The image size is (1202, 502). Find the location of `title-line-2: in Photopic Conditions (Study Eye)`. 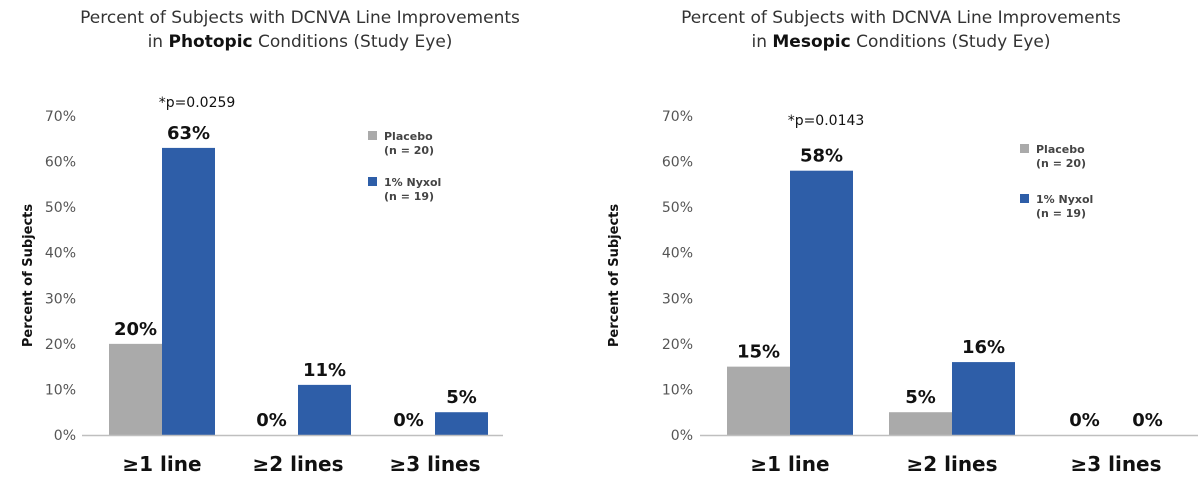

title-line-2: in Photopic Conditions (Study Eye) is located at coordinates (300, 42).